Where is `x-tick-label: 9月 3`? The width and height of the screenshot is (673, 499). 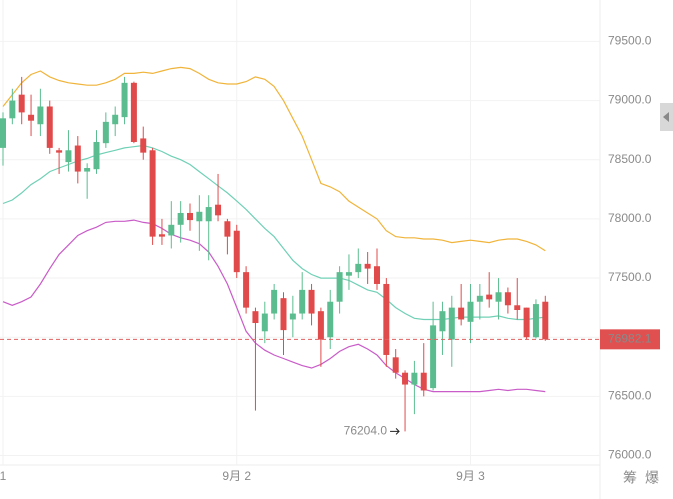 x-tick-label: 9月 3 is located at coordinates (470, 476).